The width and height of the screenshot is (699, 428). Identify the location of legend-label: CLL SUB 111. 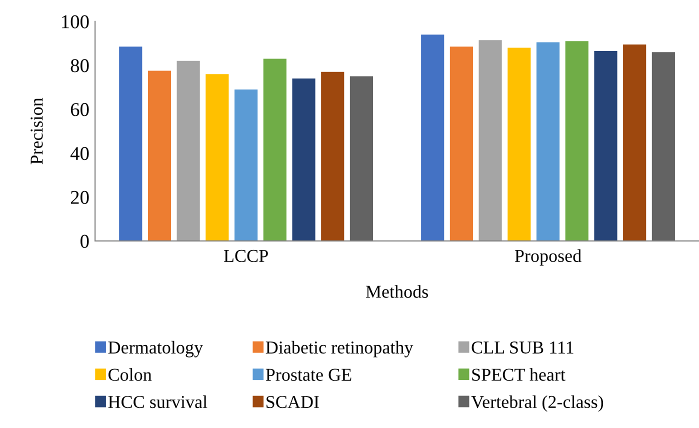
(523, 347).